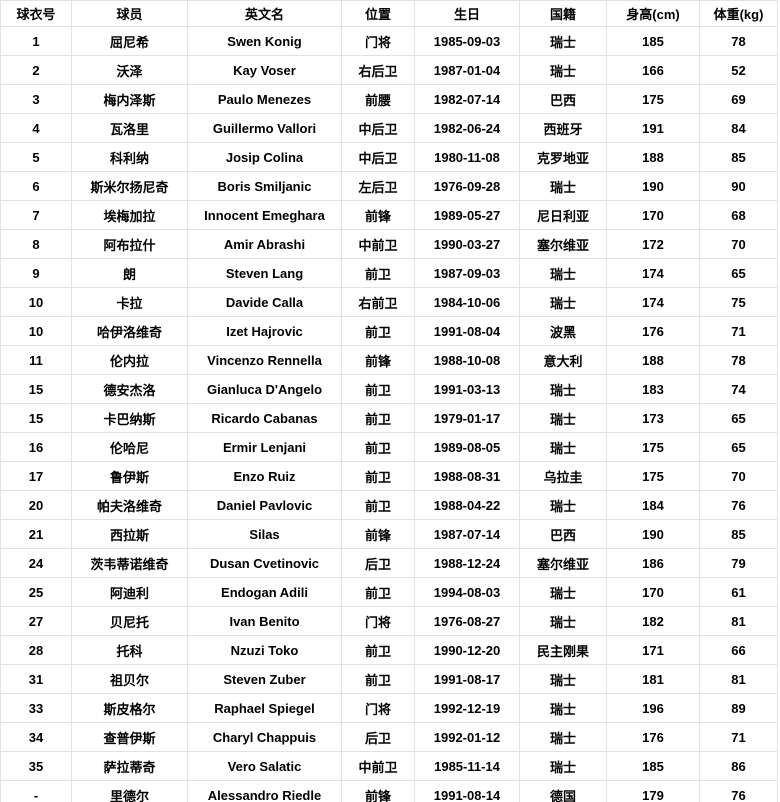 This screenshot has width=780, height=802. Describe the element at coordinates (129, 791) in the screenshot. I see `cell-player: 里德尔` at that location.